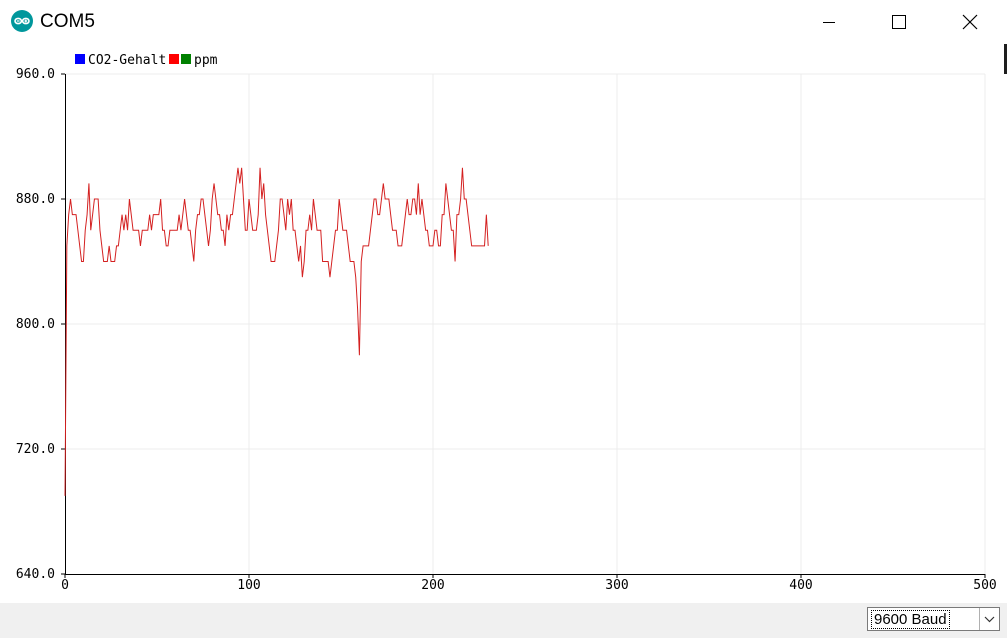 This screenshot has width=1007, height=638. What do you see at coordinates (35, 324) in the screenshot?
I see `y-tick-label: 800.0` at bounding box center [35, 324].